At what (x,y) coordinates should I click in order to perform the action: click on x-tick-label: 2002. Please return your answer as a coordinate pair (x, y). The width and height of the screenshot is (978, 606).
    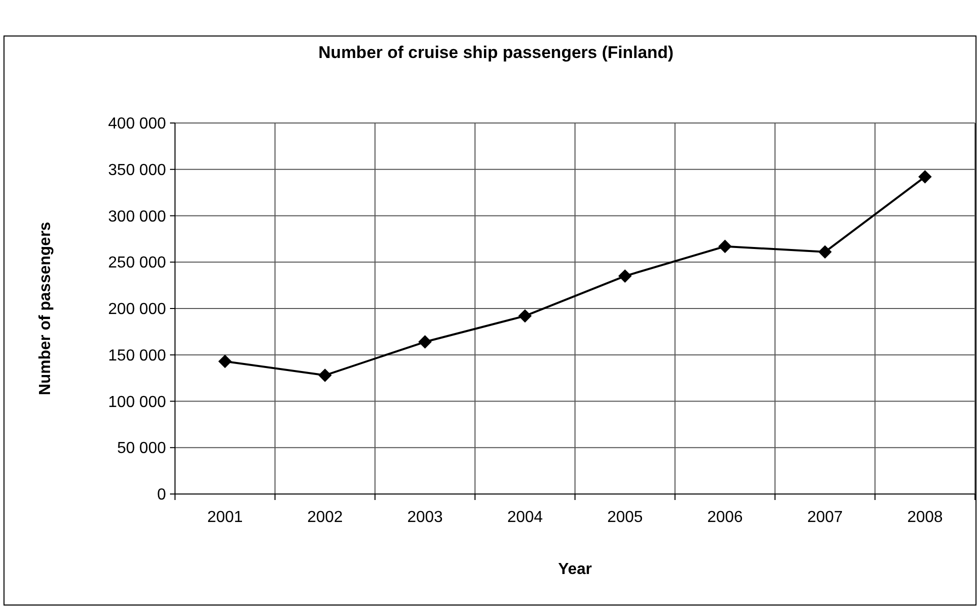
    Looking at the image, I should click on (325, 517).